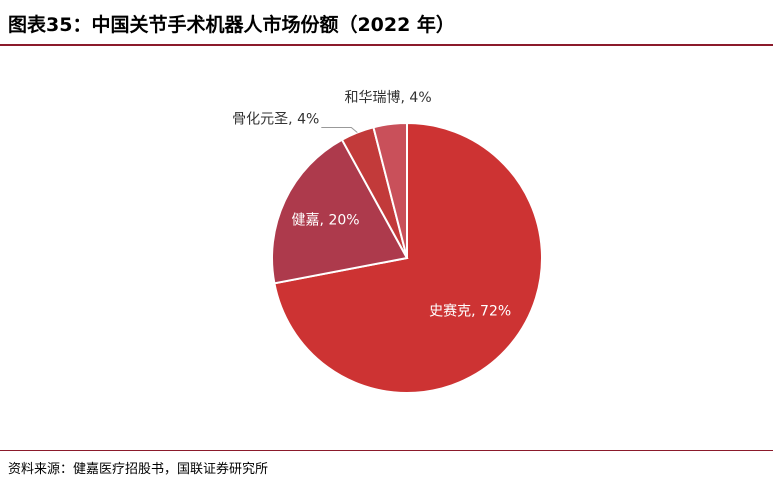  Describe the element at coordinates (386, 45) in the screenshot. I see `title-divider` at that location.